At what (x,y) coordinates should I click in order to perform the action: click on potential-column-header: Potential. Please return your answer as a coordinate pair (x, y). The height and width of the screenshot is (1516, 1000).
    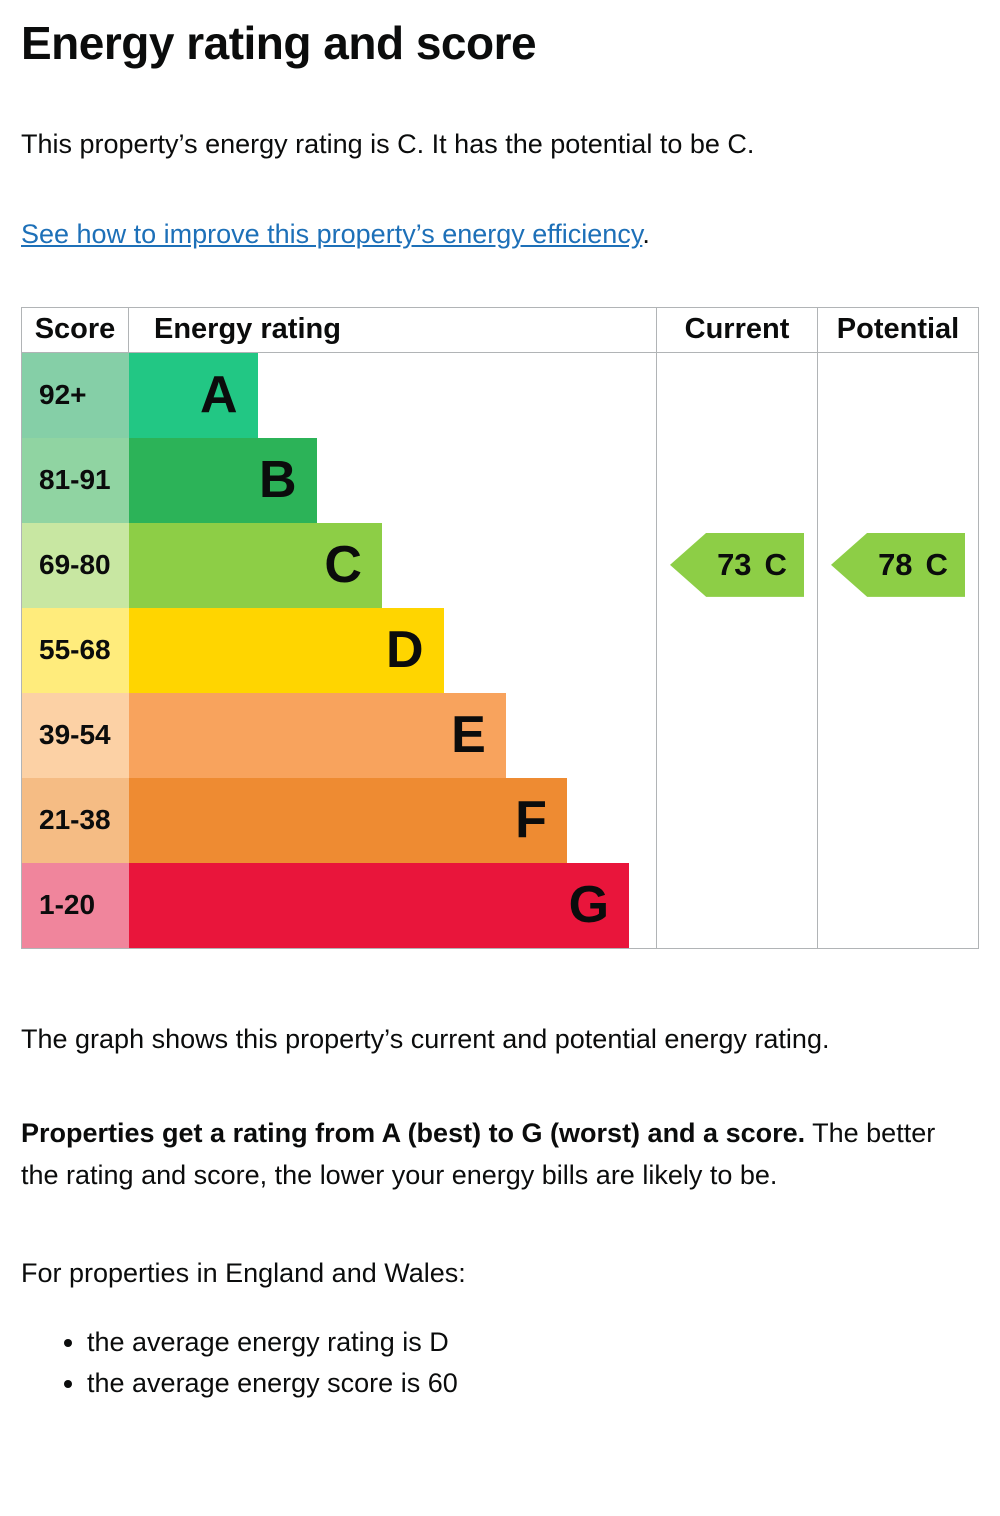
    Looking at the image, I should click on (898, 330).